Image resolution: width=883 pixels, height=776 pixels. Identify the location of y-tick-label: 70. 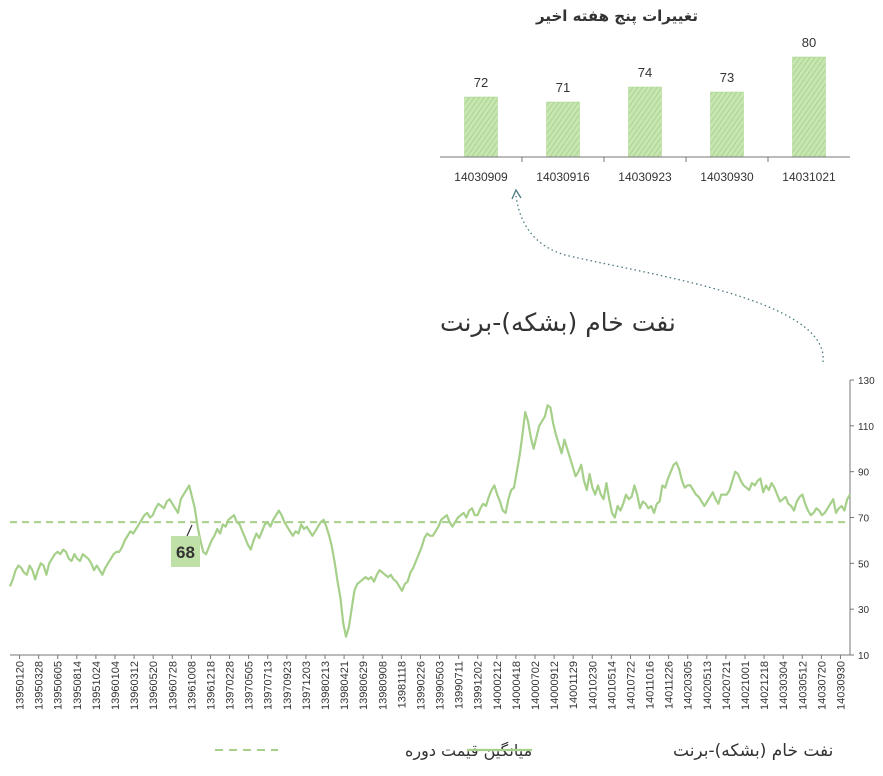
(864, 519).